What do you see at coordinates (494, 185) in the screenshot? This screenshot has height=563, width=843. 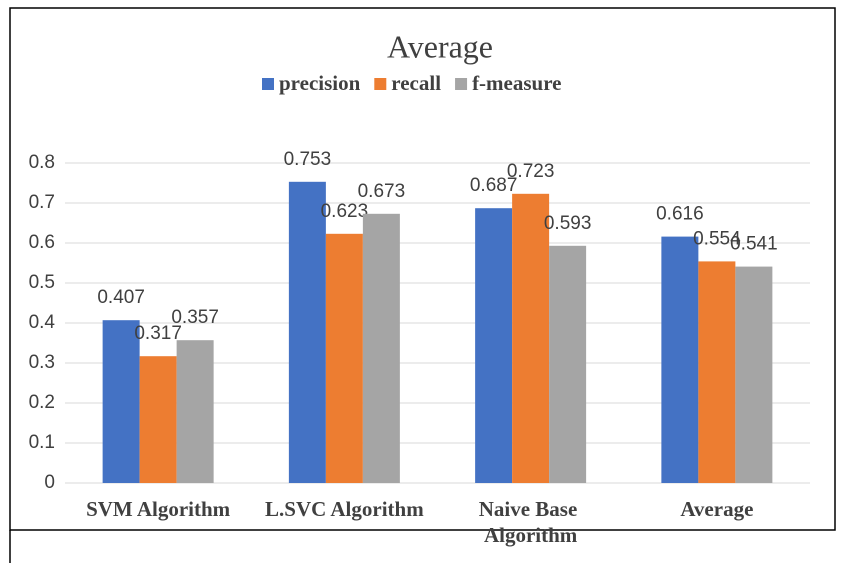 I see `data-label: 0.687` at bounding box center [494, 185].